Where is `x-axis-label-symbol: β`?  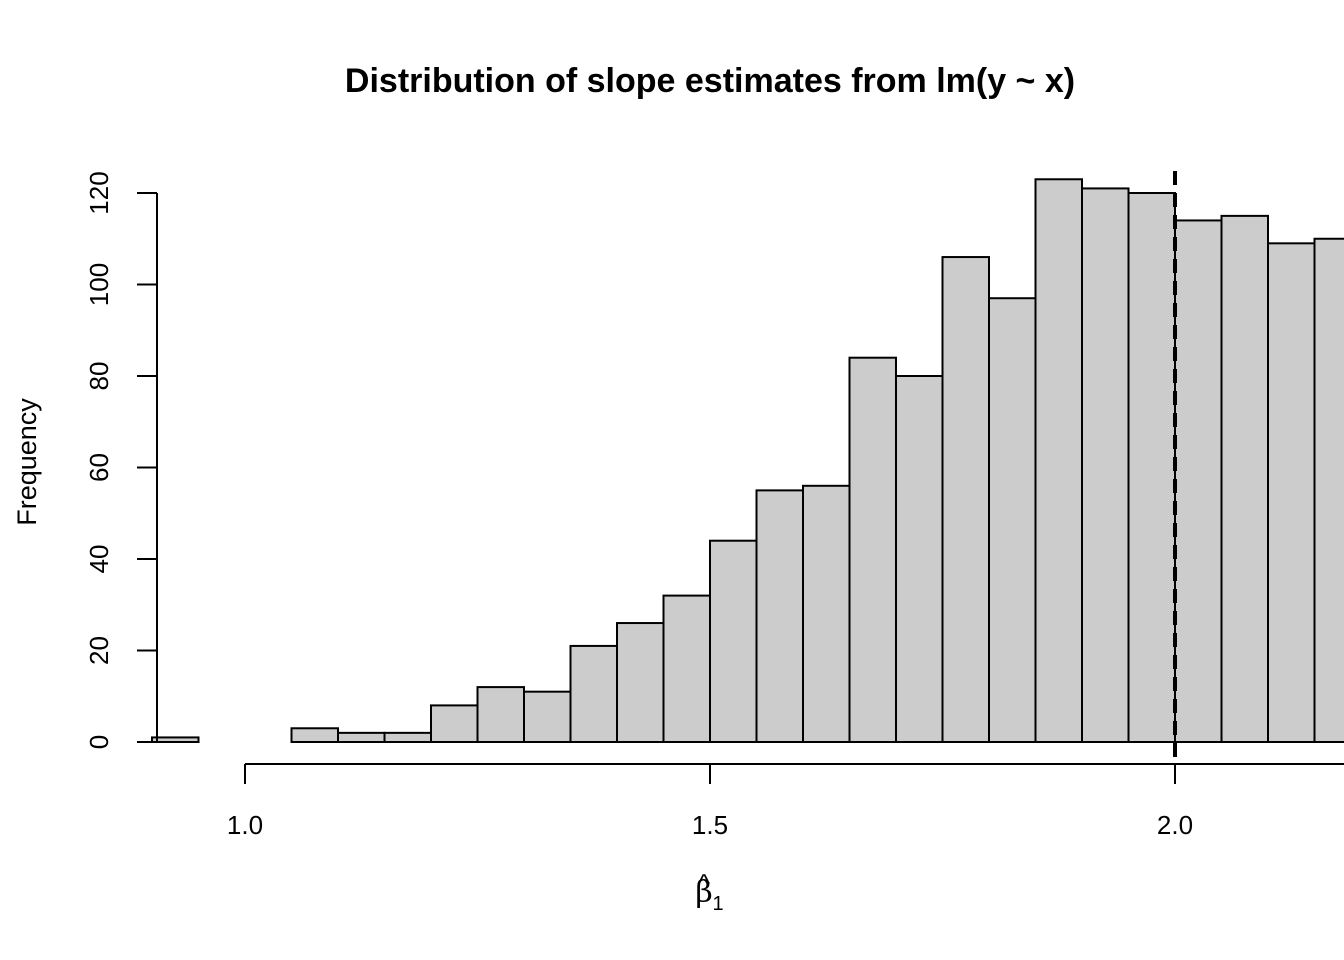 x-axis-label-symbol: β is located at coordinates (703, 892).